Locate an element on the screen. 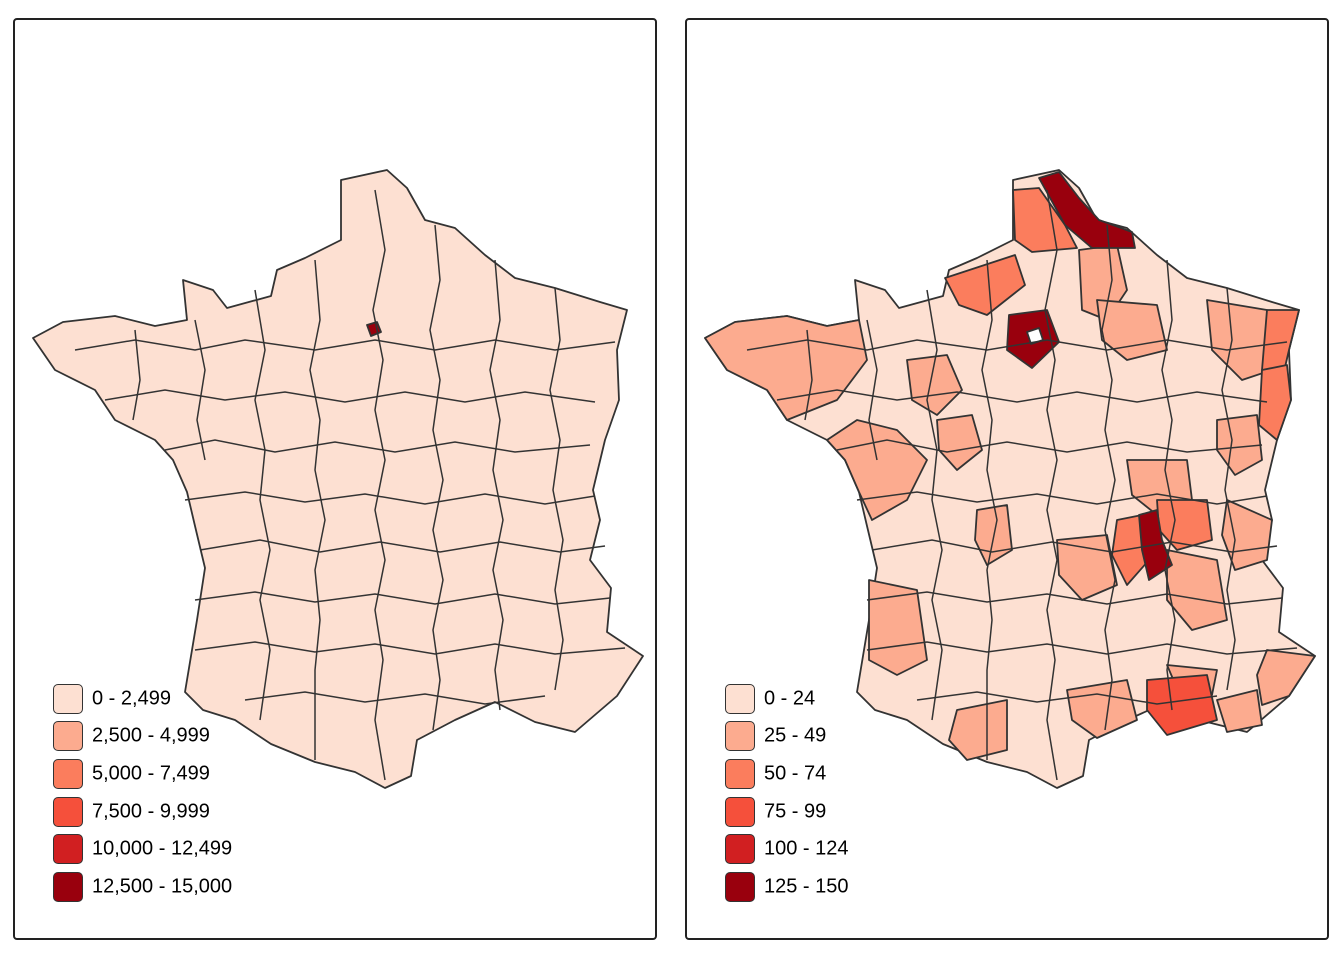 The image size is (1344, 960). legend-item: 0 - 24 is located at coordinates (770, 699).